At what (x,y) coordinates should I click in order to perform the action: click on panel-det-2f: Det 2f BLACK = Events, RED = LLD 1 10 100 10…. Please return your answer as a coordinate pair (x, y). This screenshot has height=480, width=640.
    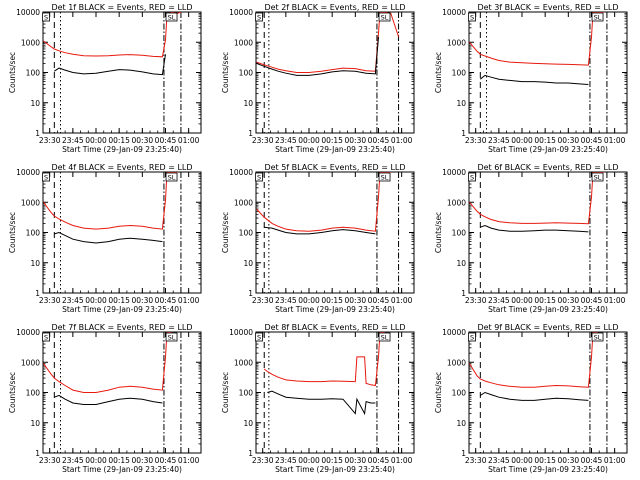
    Looking at the image, I should click on (318, 78).